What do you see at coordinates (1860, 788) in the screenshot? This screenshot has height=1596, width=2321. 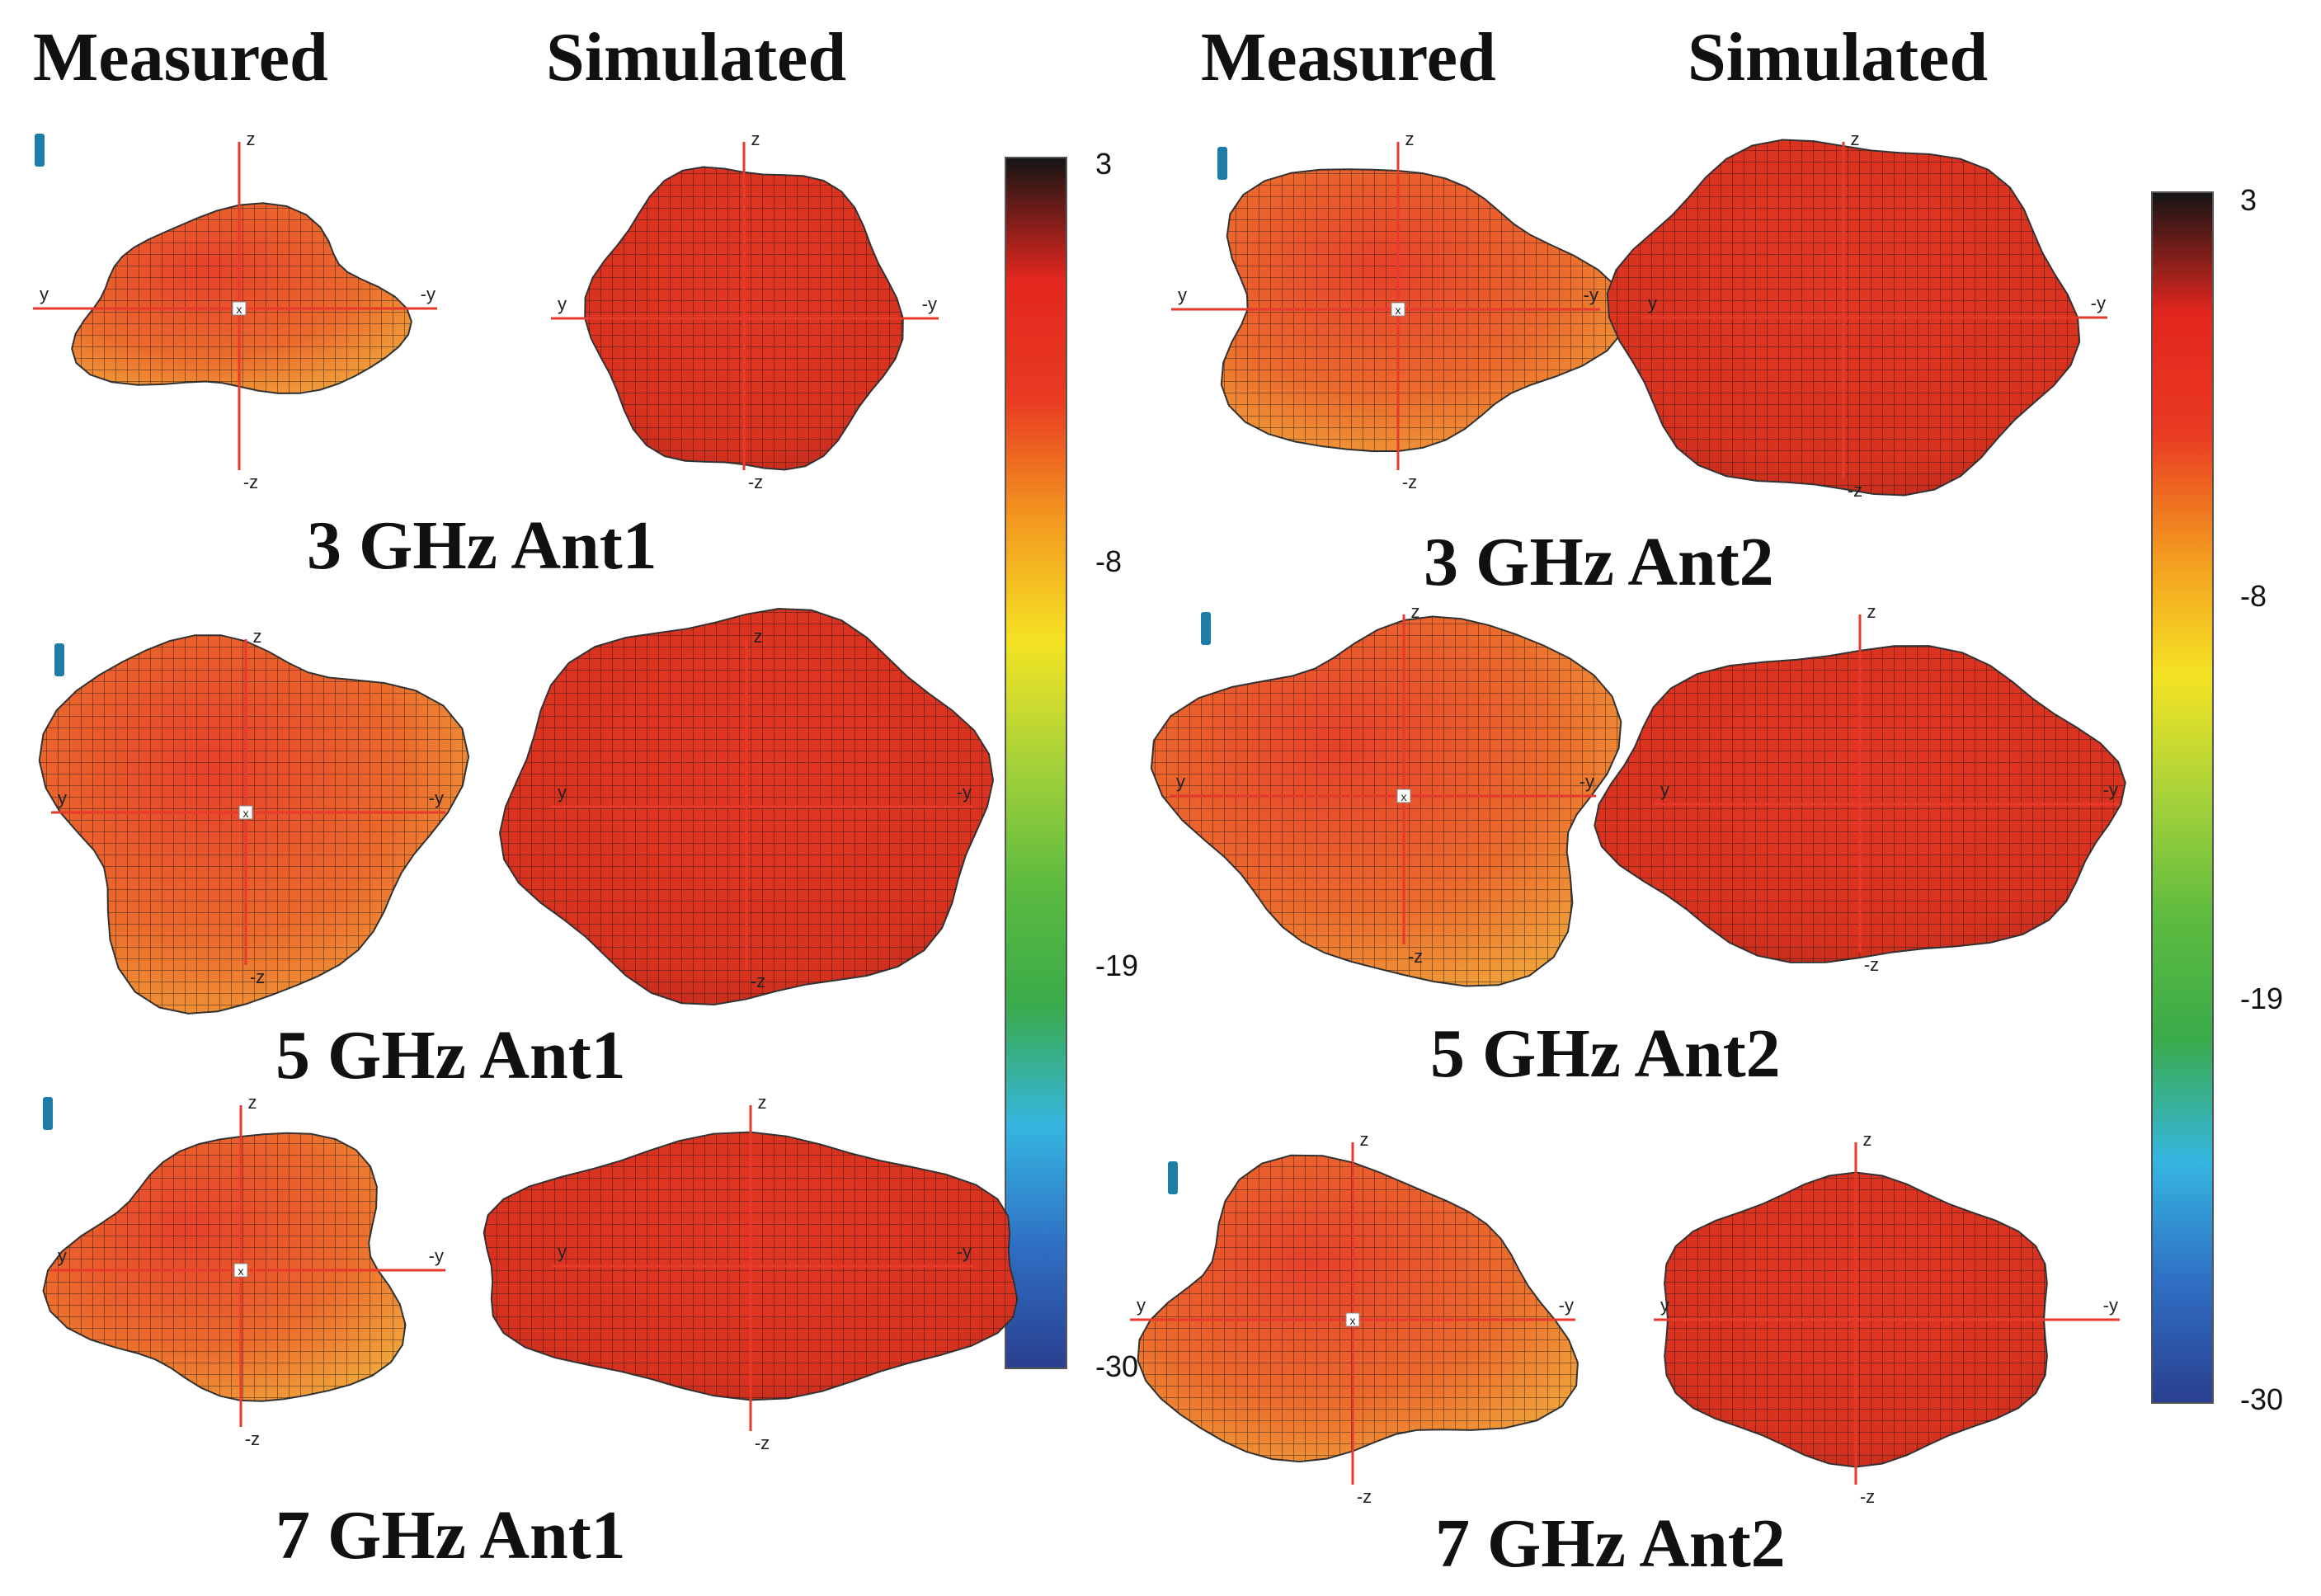 I see `plot-ant2-5ghz-simulated: z -z y -y` at bounding box center [1860, 788].